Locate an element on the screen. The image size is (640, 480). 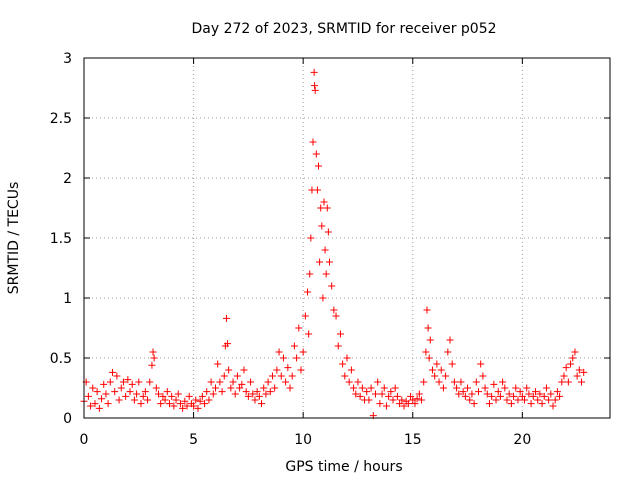
x-tick-label: 20 is located at coordinates (522, 440).